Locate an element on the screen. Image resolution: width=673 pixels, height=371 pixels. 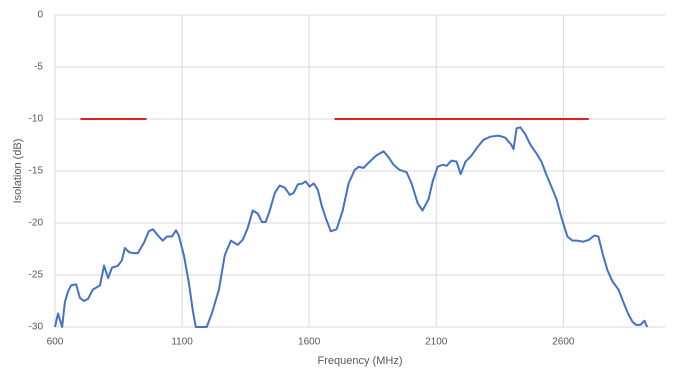
y-tick-label: -25 is located at coordinates (36, 275).